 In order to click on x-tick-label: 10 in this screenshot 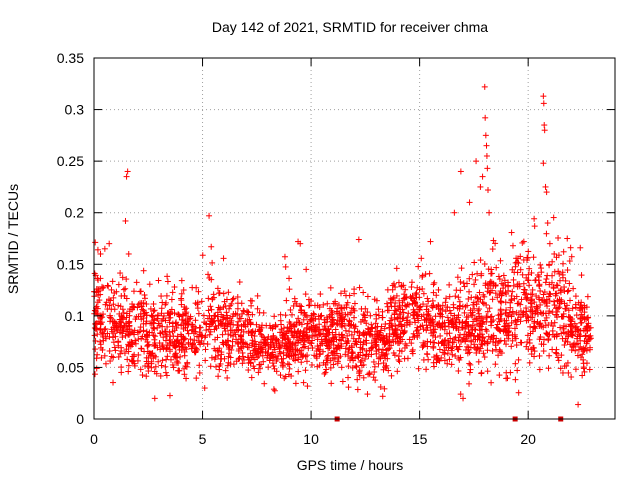, I will do `click(311, 439)`.